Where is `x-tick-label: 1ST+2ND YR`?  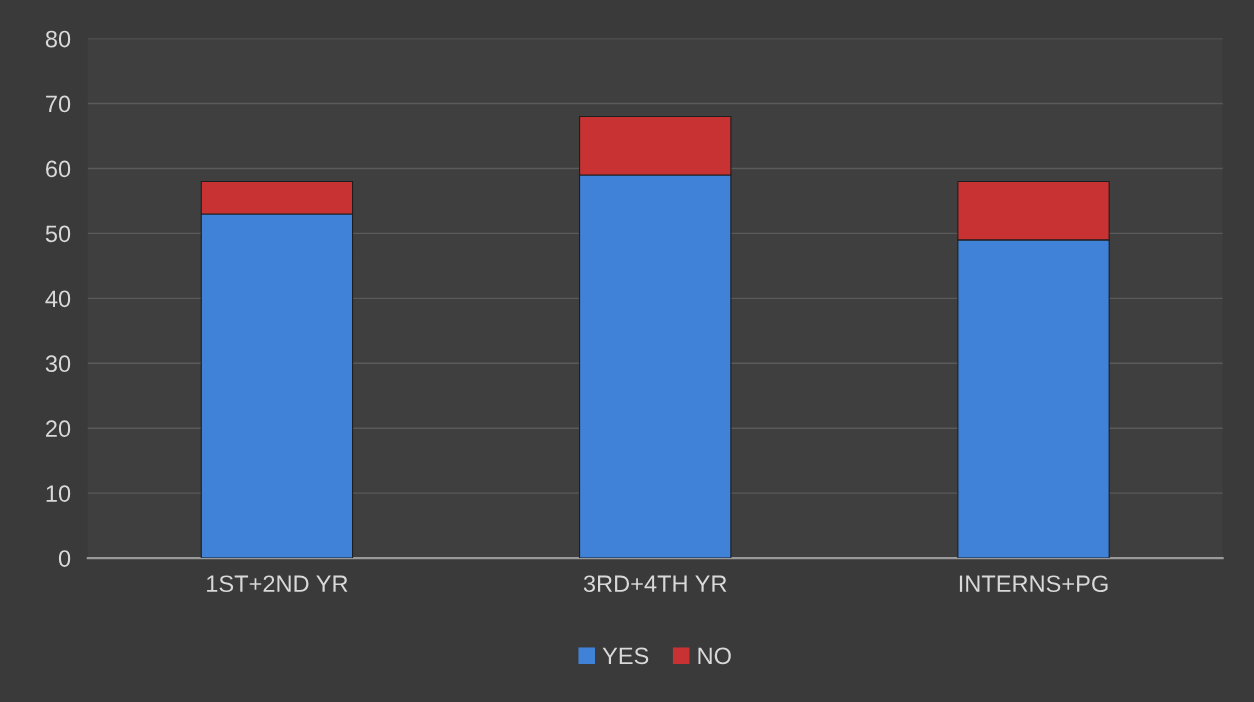
x-tick-label: 1ST+2ND YR is located at coordinates (277, 584).